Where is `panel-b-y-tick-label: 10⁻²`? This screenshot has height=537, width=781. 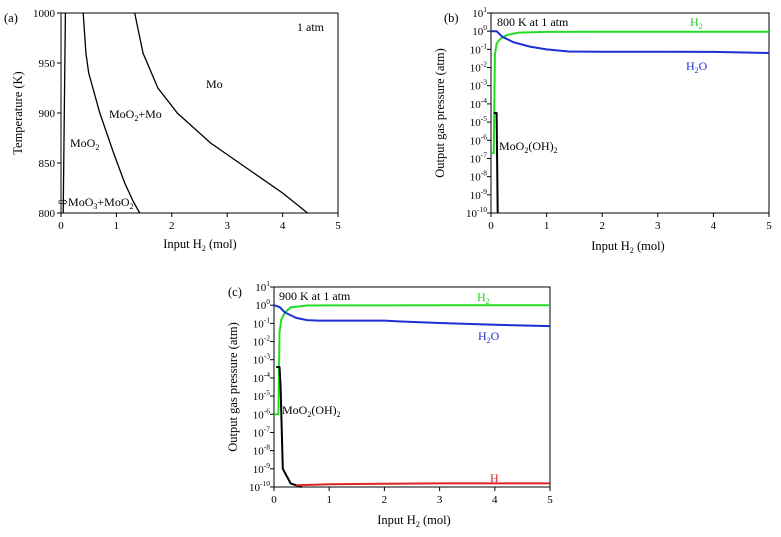
panel-b-y-tick-label: 10⁻² is located at coordinates (478, 67).